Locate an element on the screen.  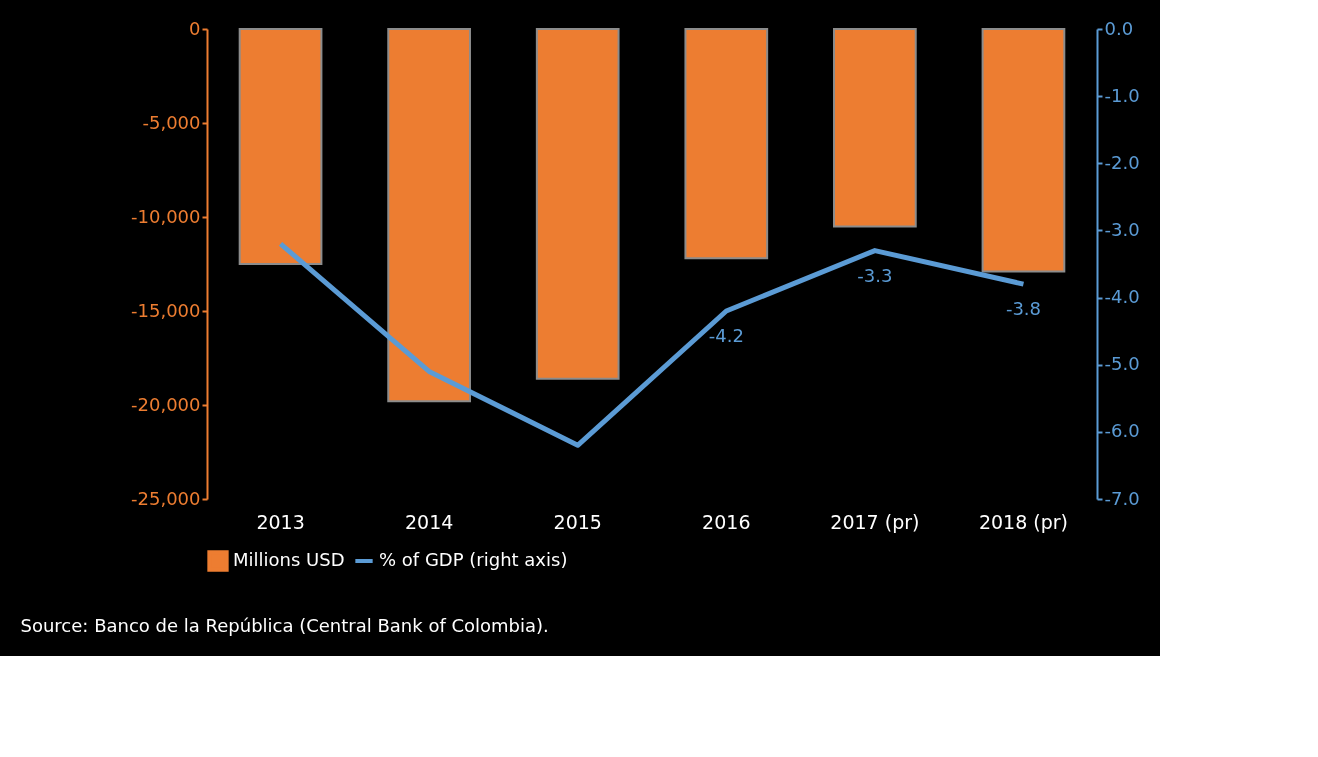
x-tick-label: 2018 (pr) is located at coordinates (1023, 521).